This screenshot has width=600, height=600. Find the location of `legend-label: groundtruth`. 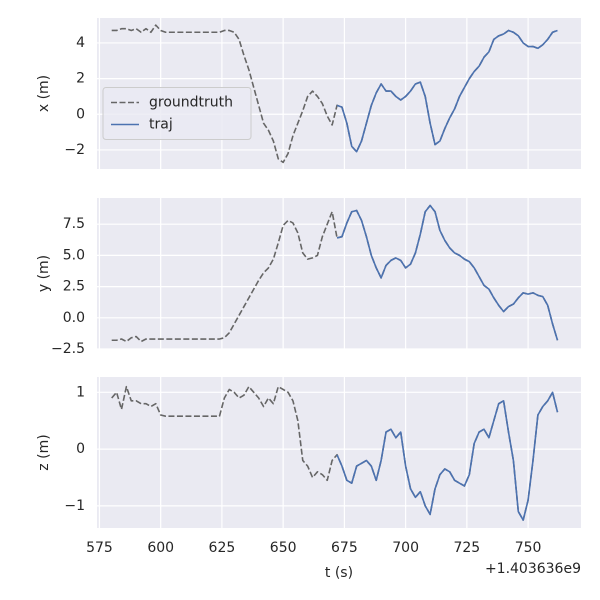

legend-label: groundtruth is located at coordinates (191, 103).